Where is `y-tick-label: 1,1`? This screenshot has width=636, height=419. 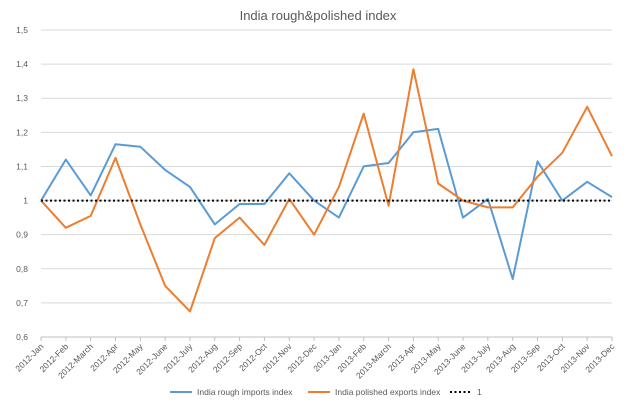 y-tick-label: 1,1 is located at coordinates (22, 166).